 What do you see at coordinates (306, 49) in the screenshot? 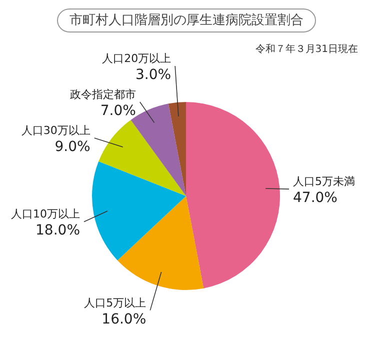
I see `chart-subtitle: 令和７年３月31日現在` at bounding box center [306, 49].